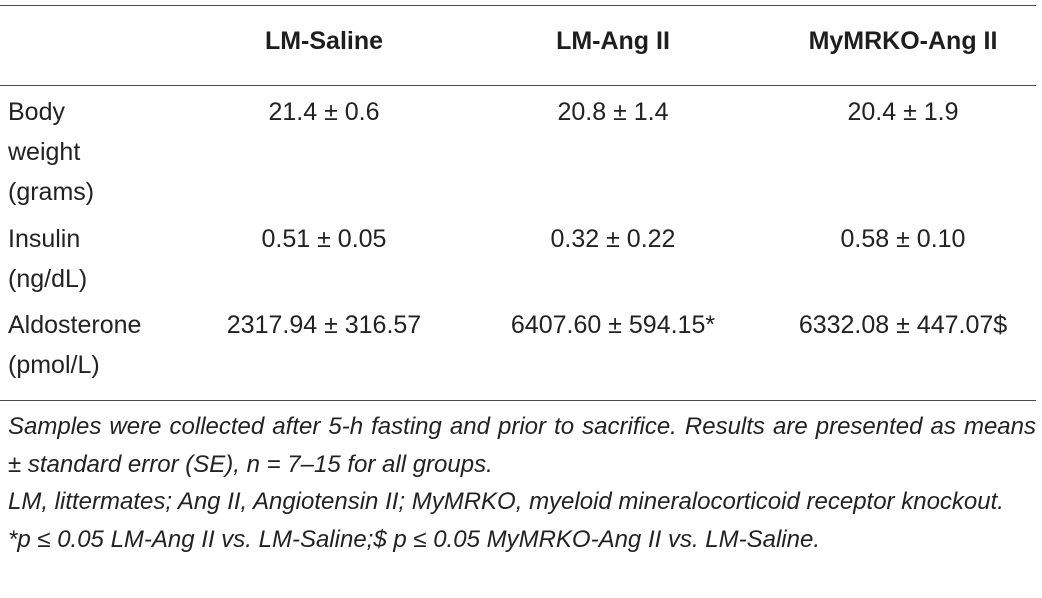 Image resolution: width=1042 pixels, height=598 pixels. What do you see at coordinates (518, 5) in the screenshot?
I see `table-top-rule` at bounding box center [518, 5].